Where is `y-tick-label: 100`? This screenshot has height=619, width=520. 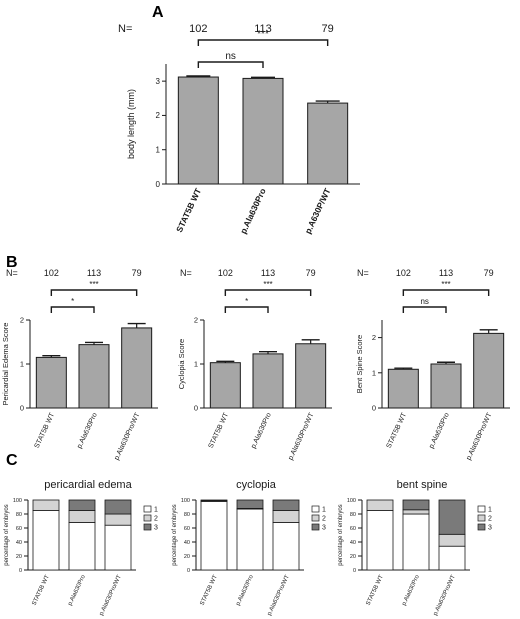
y-tick-label: 100 is located at coordinates (185, 501).